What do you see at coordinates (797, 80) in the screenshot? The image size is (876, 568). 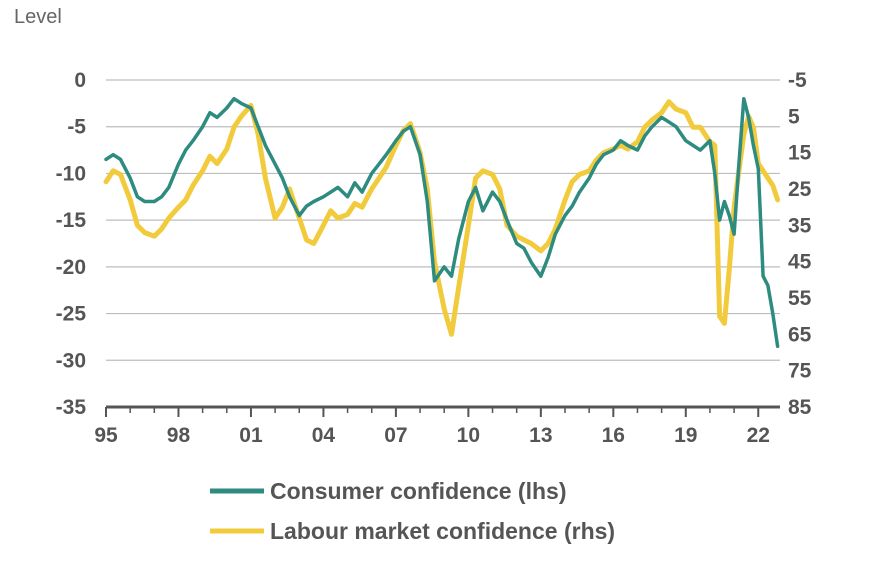 I see `right-tick-label: -5` at bounding box center [797, 80].